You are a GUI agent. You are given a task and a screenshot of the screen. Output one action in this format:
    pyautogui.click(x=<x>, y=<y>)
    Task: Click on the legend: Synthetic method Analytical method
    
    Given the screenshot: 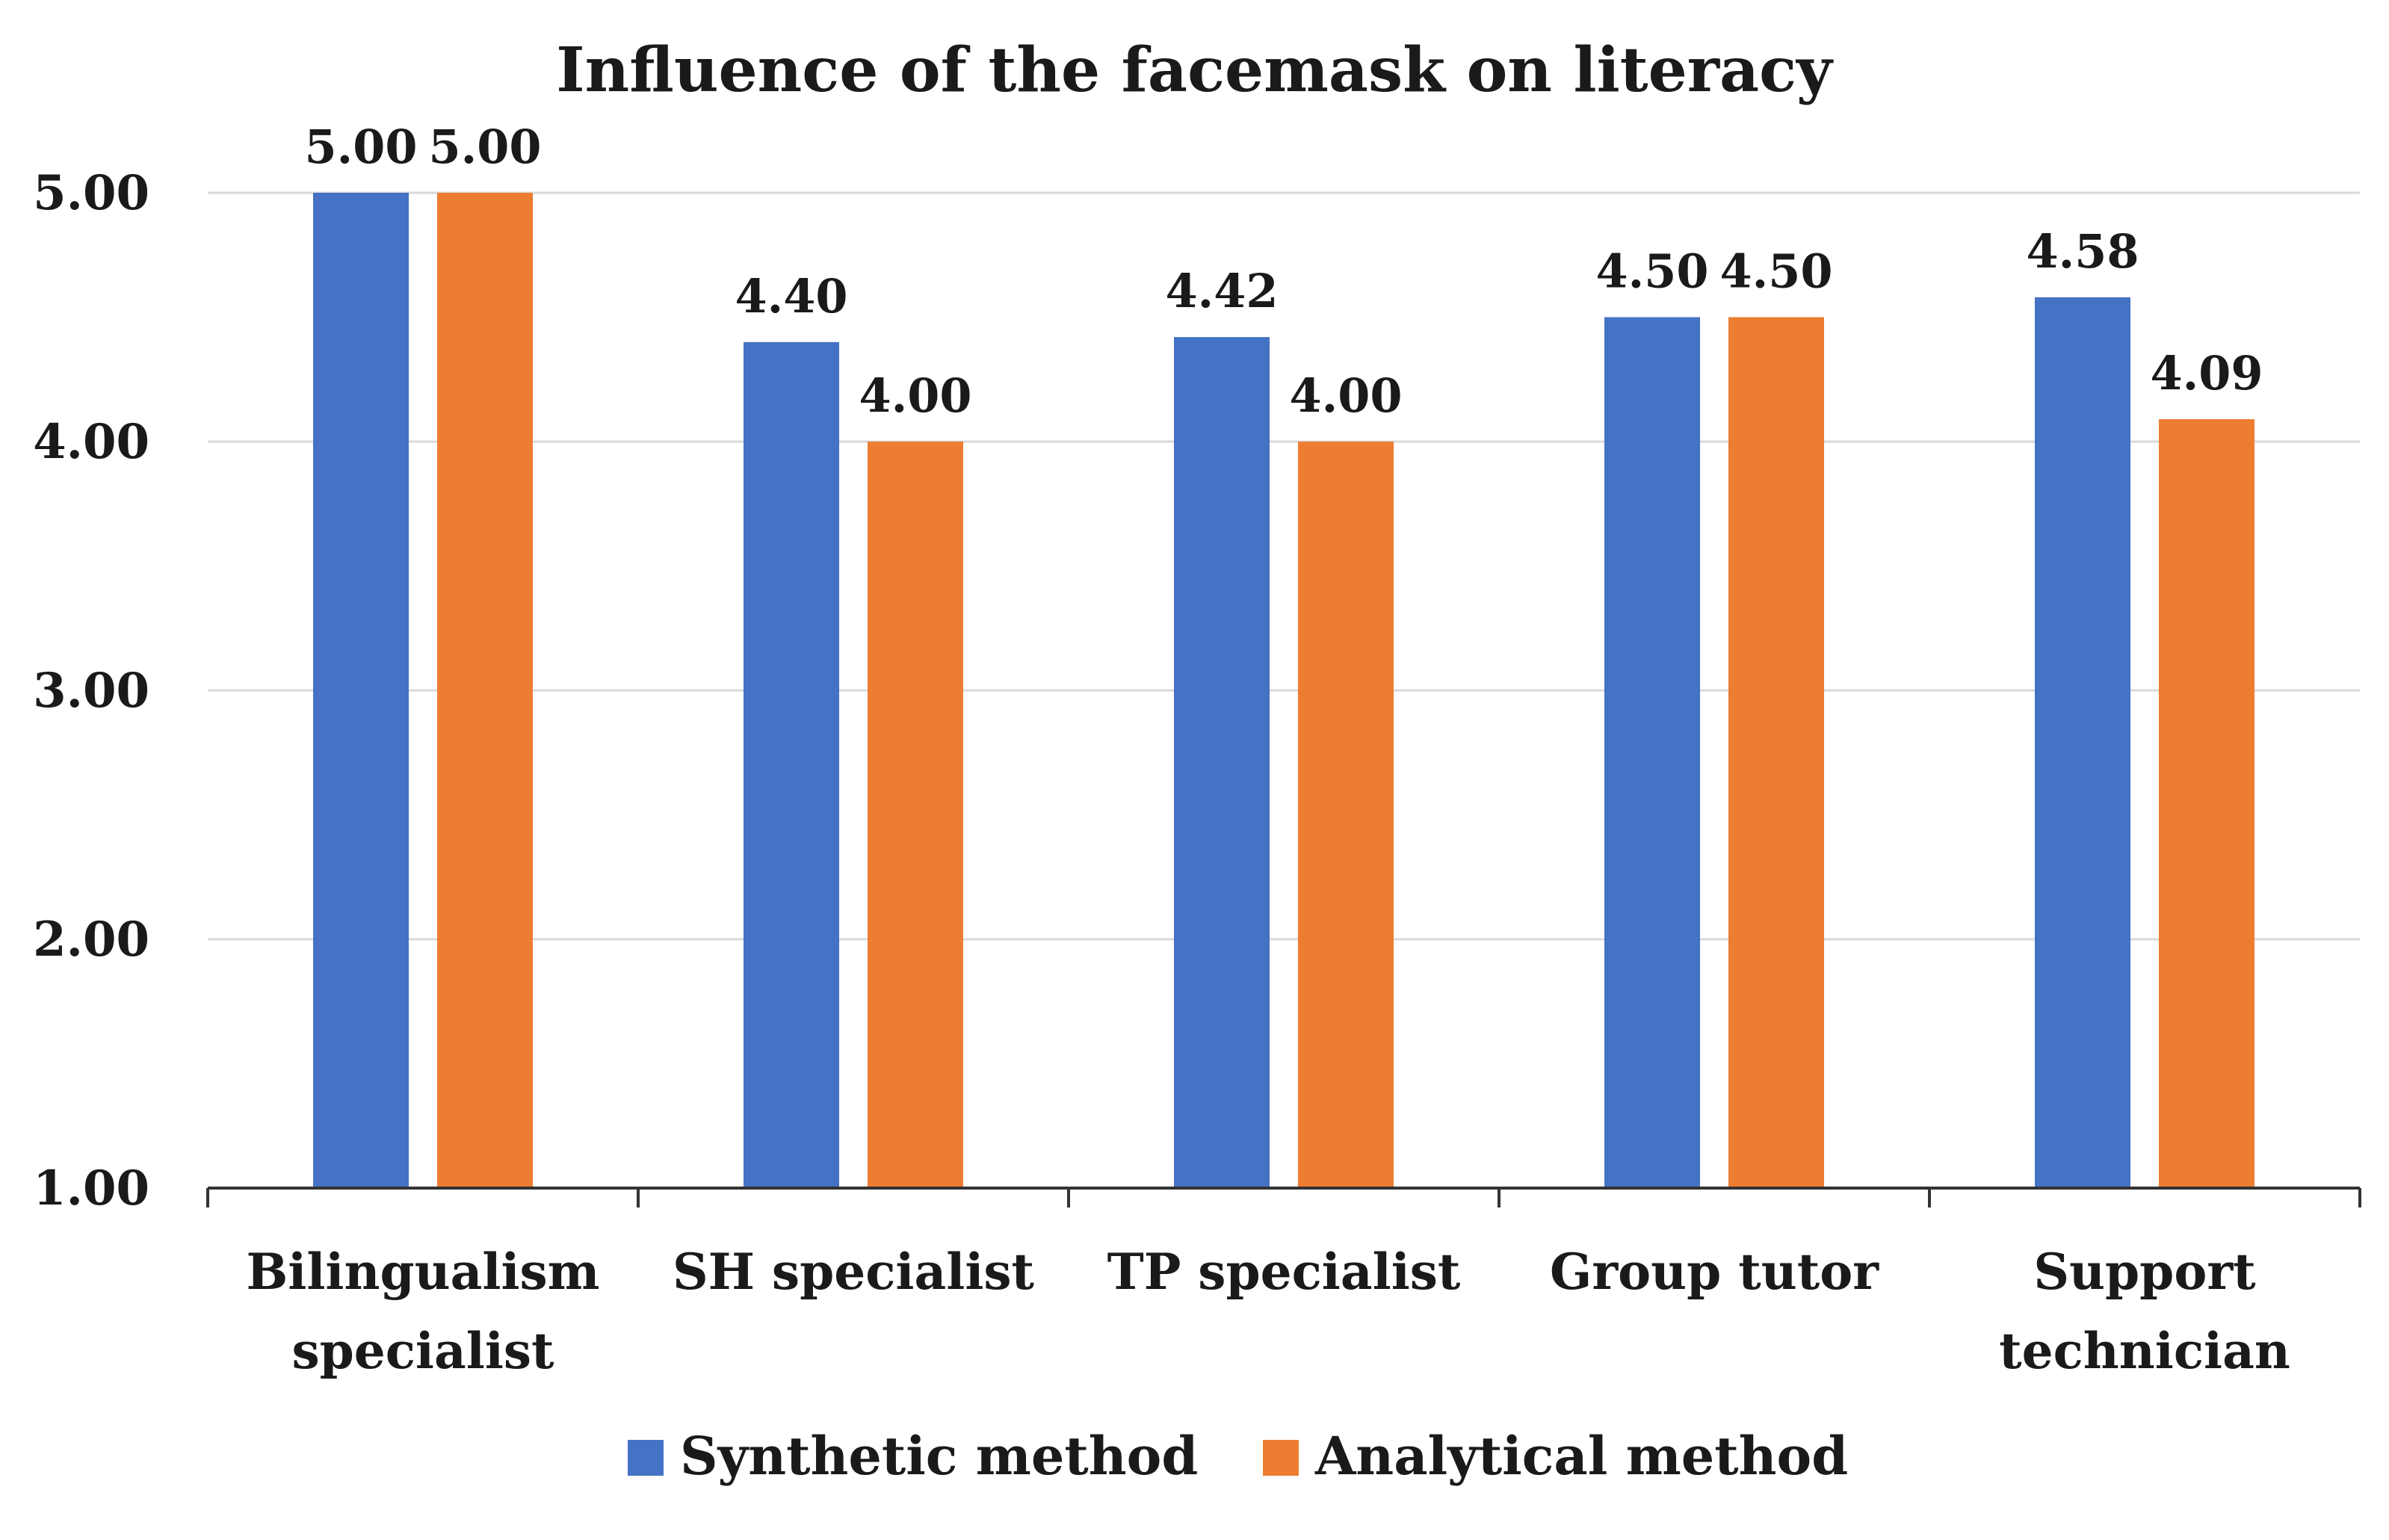 What is the action you would take?
    pyautogui.click(x=1238, y=1456)
    